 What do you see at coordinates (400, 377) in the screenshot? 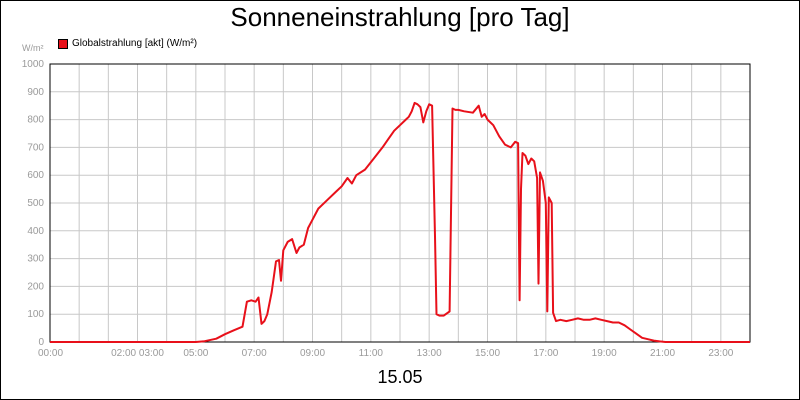
I see `x-axis-date-label: 15.05` at bounding box center [400, 377].